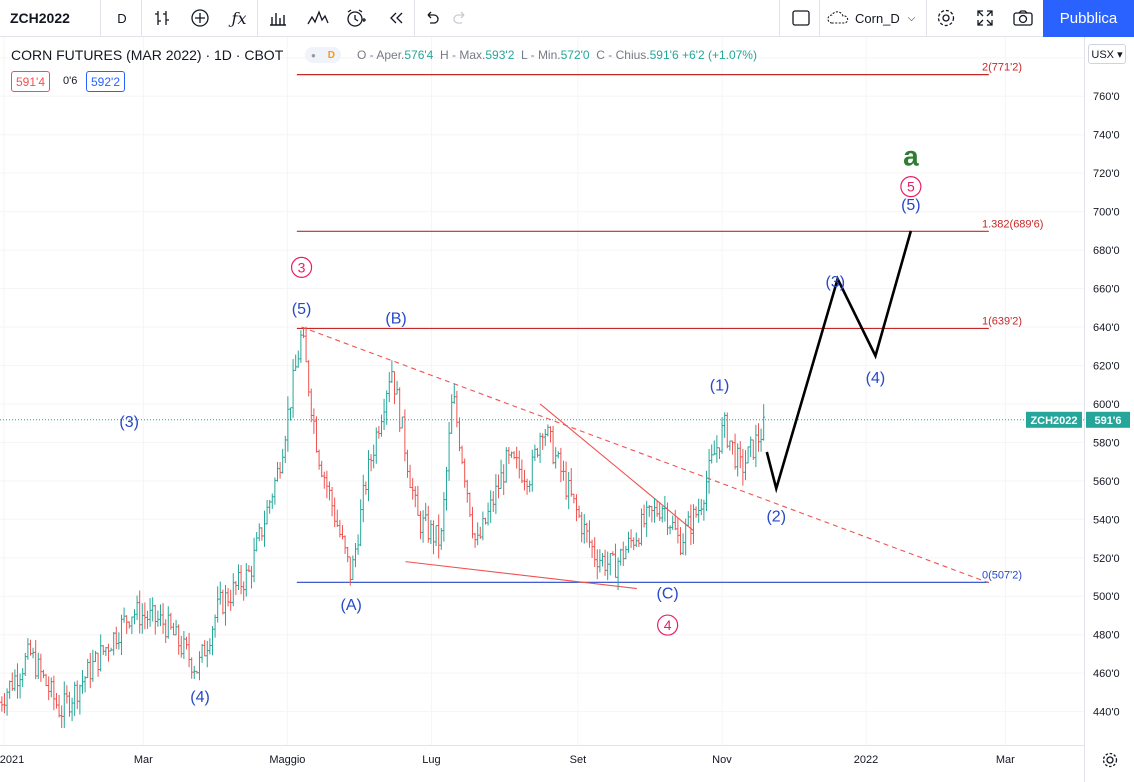  What do you see at coordinates (1110, 760) in the screenshot?
I see `chart-settings-gear-icon` at bounding box center [1110, 760].